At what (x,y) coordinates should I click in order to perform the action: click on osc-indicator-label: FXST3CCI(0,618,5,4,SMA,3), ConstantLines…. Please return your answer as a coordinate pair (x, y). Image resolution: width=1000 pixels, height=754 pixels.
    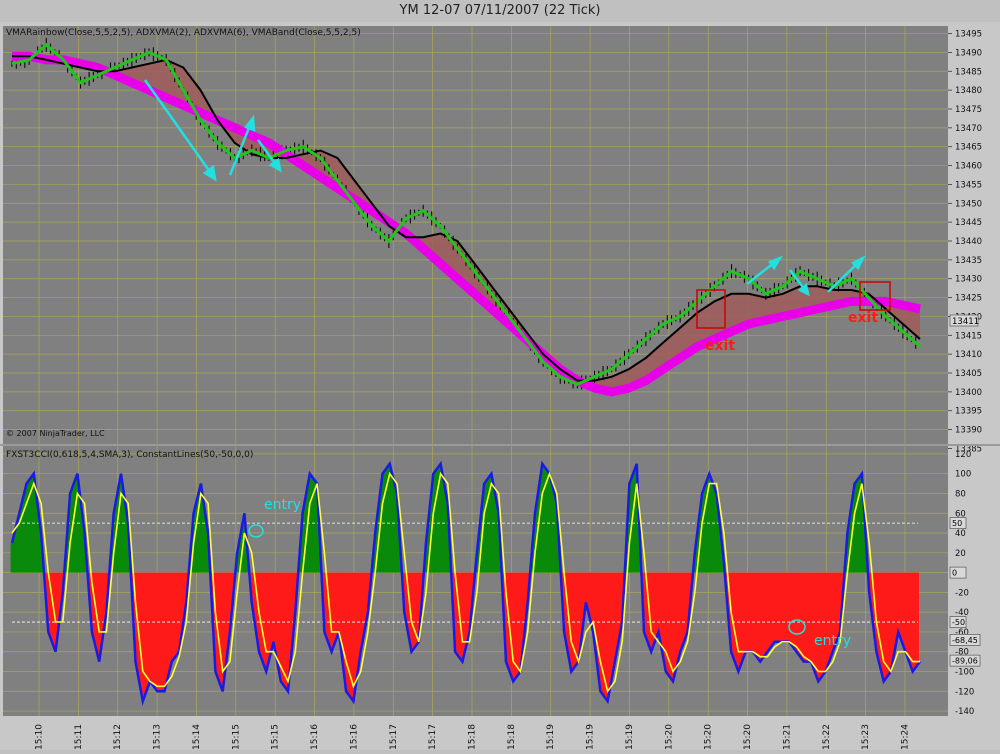
    Looking at the image, I should click on (129, 455).